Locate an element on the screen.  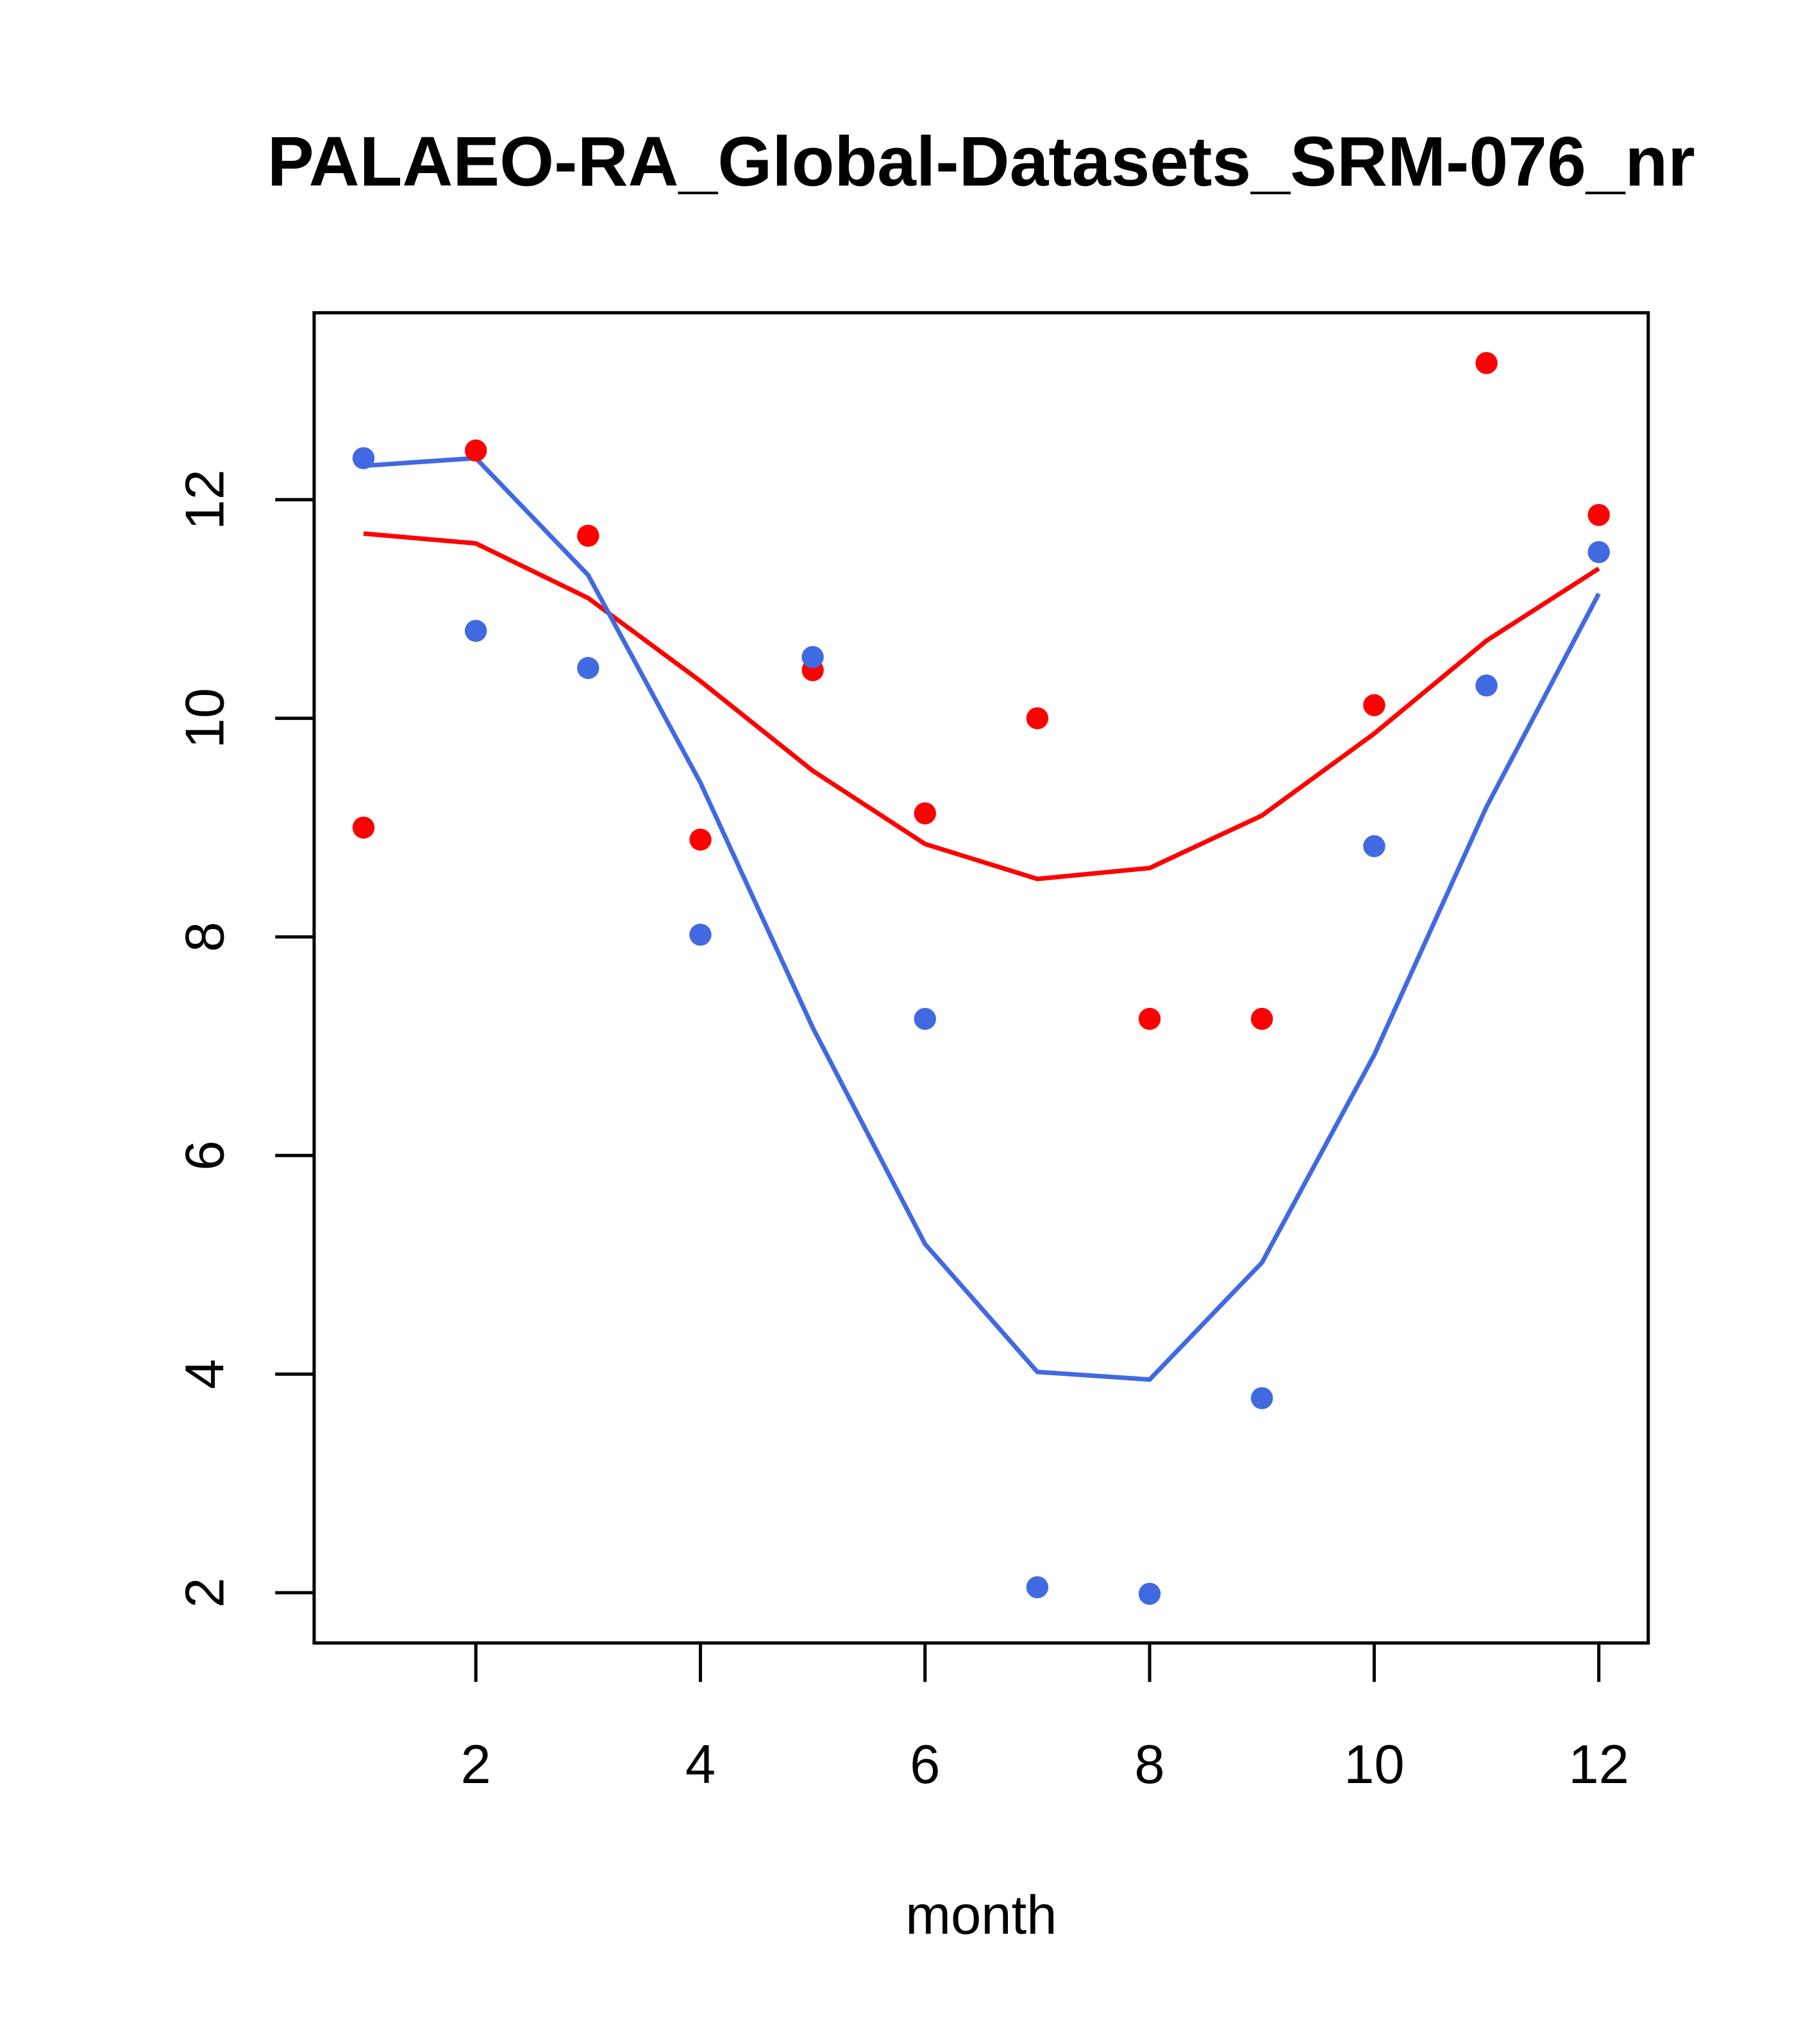
x-tick-label: 4 is located at coordinates (700, 1764).